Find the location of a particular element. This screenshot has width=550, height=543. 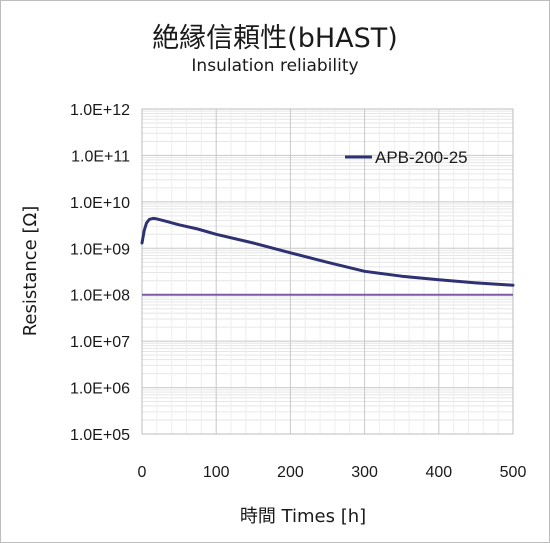

y-tick-label: 1.0E+06 is located at coordinates (100, 389).